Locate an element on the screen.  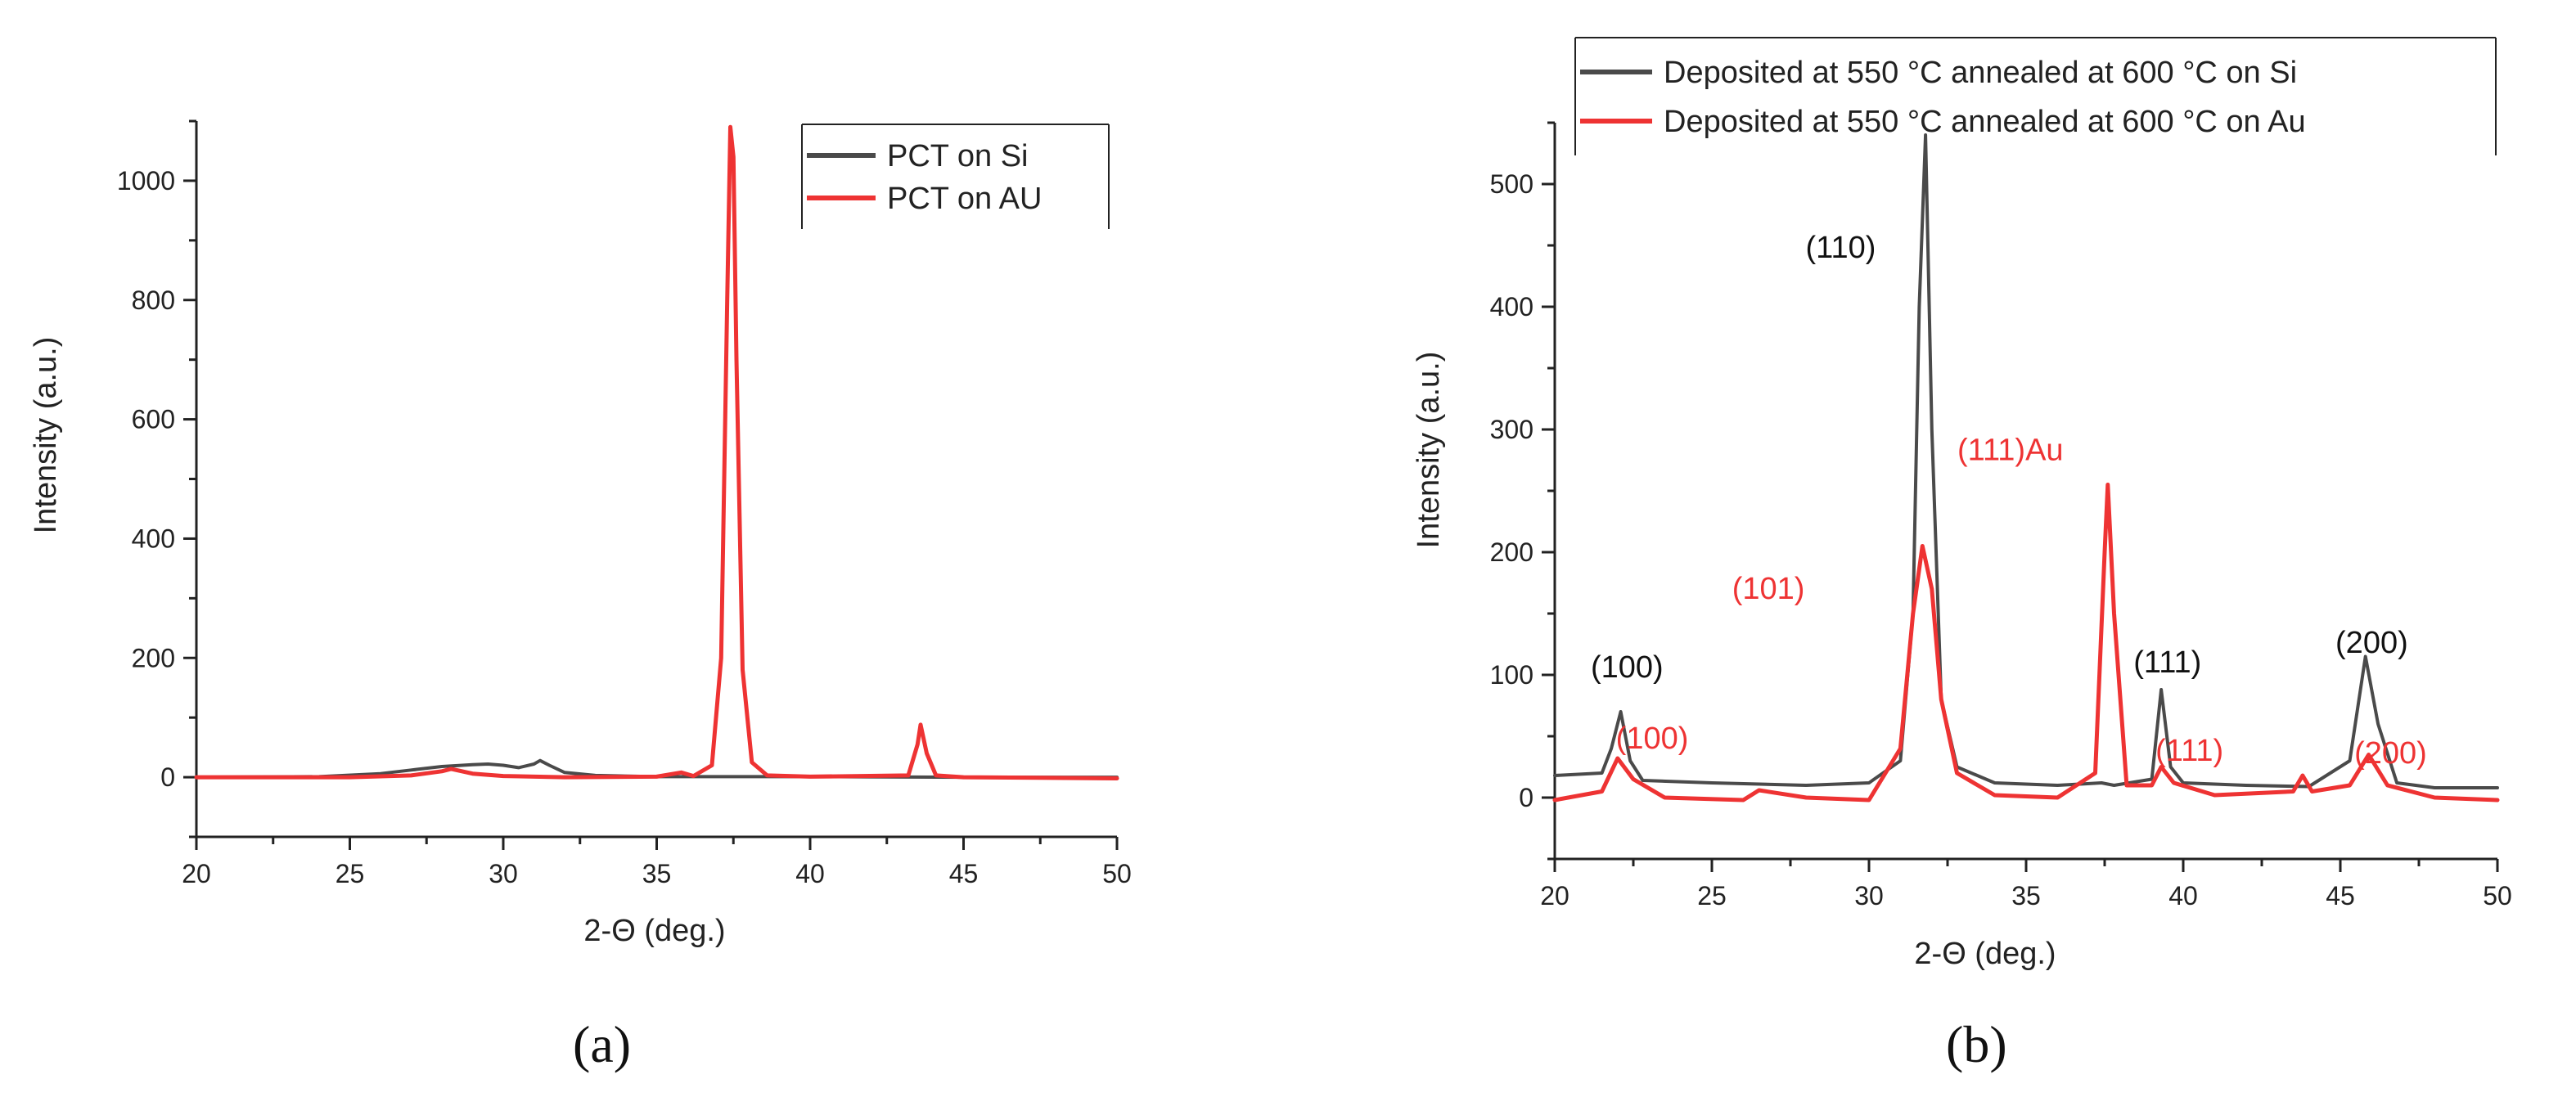
chart-a-y-tick-label: 400 is located at coordinates (153, 538).